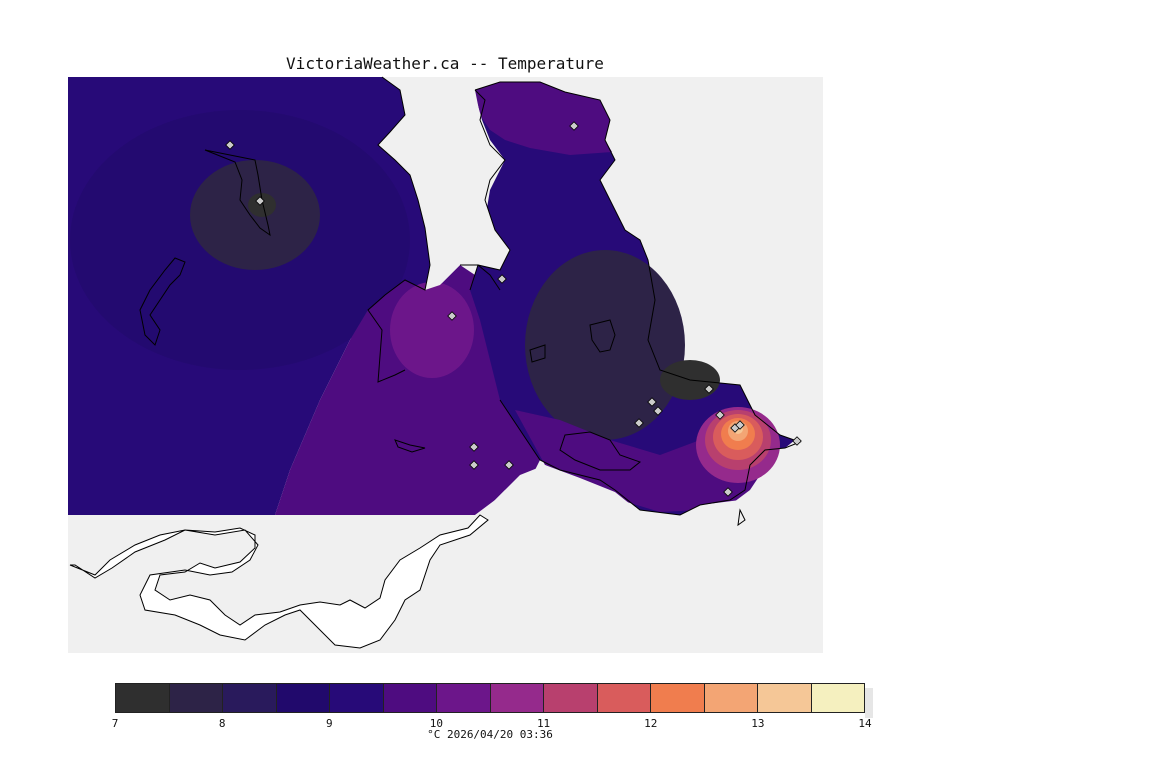 This screenshot has width=1152, height=768. What do you see at coordinates (869, 703) in the screenshot?
I see `colorbar-shadow` at bounding box center [869, 703].